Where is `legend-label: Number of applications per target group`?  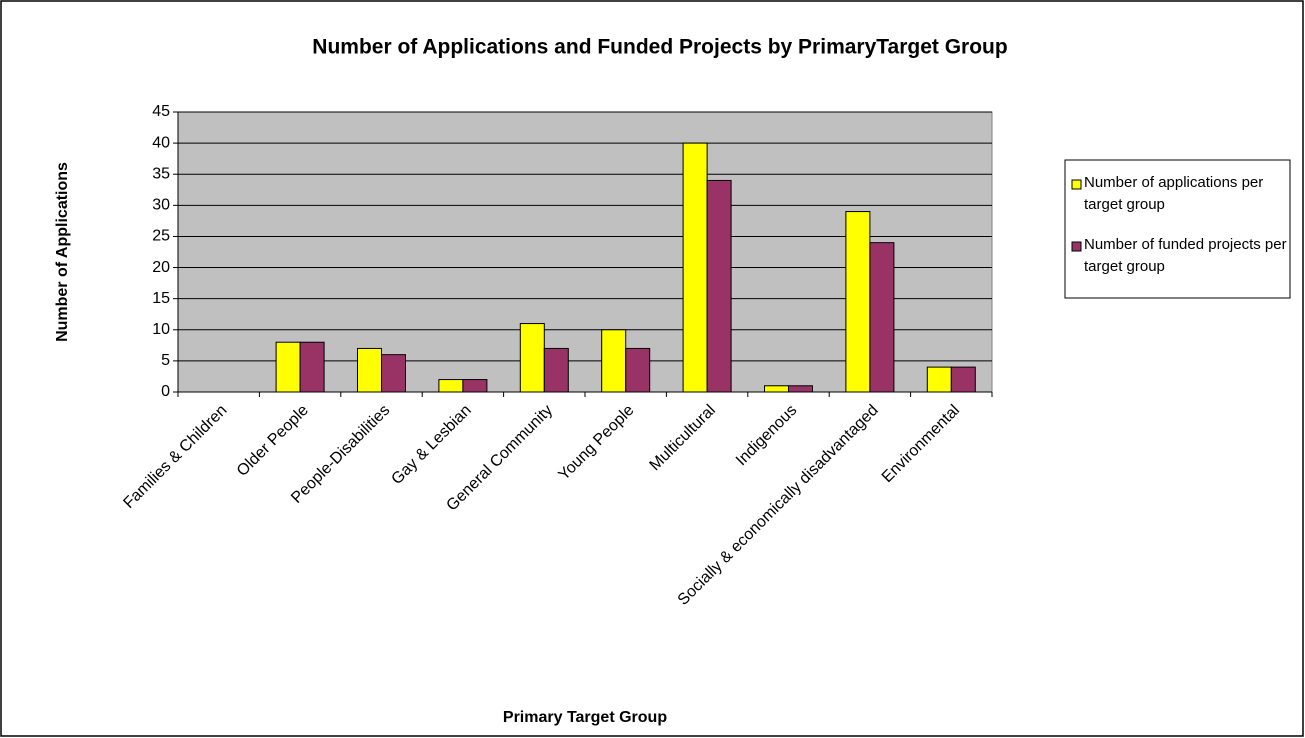 legend-label: Number of applications per target group is located at coordinates (1174, 193).